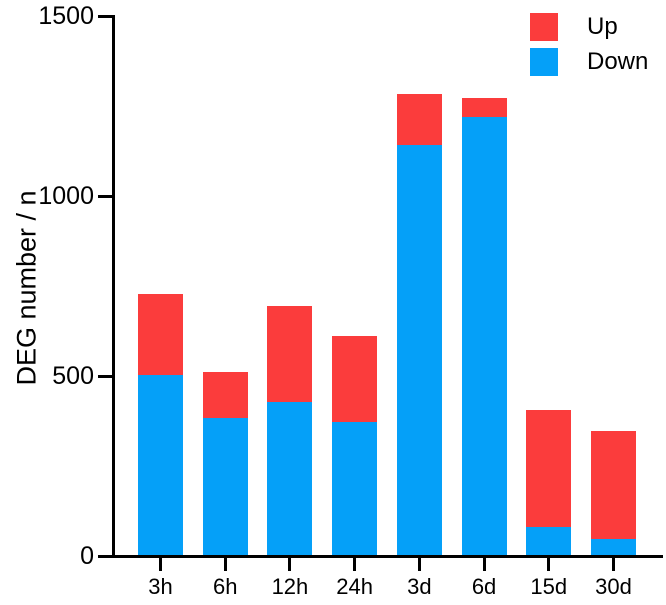 This screenshot has width=666, height=605. I want to click on x-tick-label: 15d, so click(549, 586).